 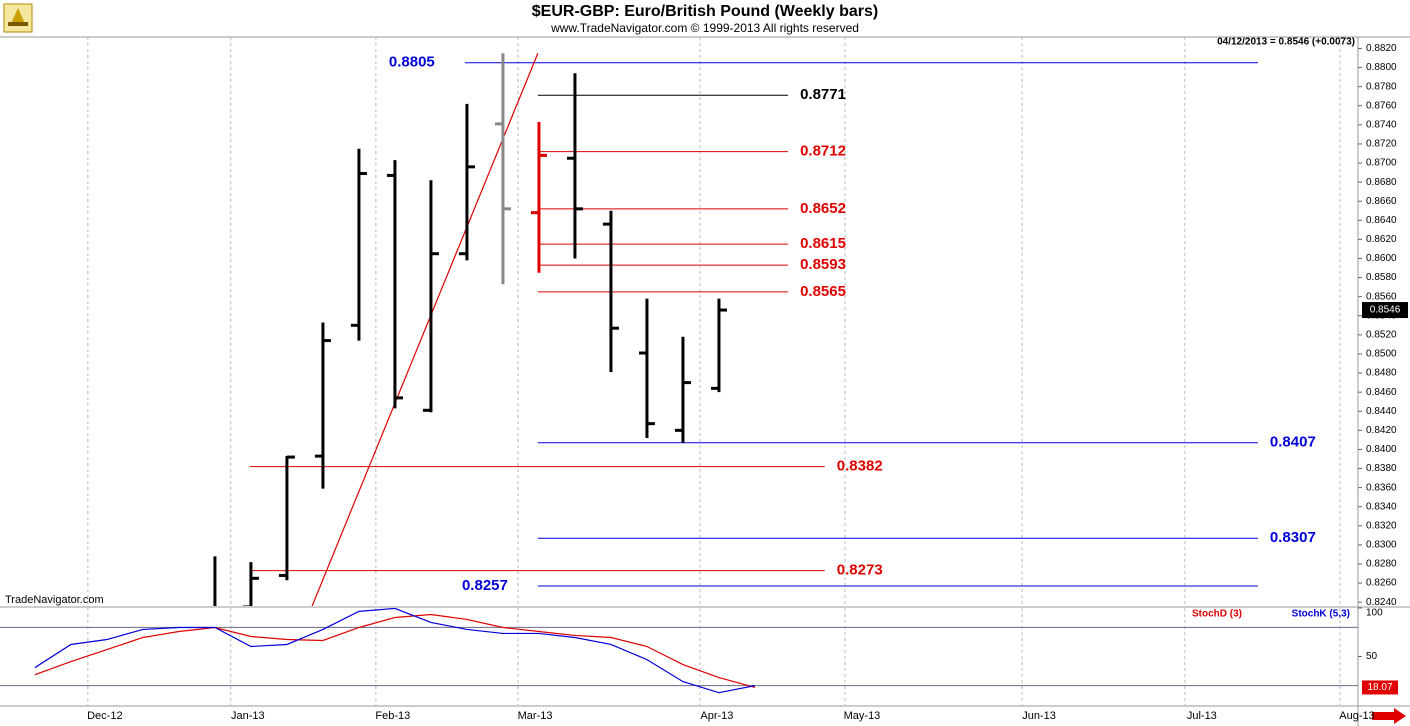 What do you see at coordinates (1381, 354) in the screenshot?
I see `y-tick-label: 0.8500` at bounding box center [1381, 354].